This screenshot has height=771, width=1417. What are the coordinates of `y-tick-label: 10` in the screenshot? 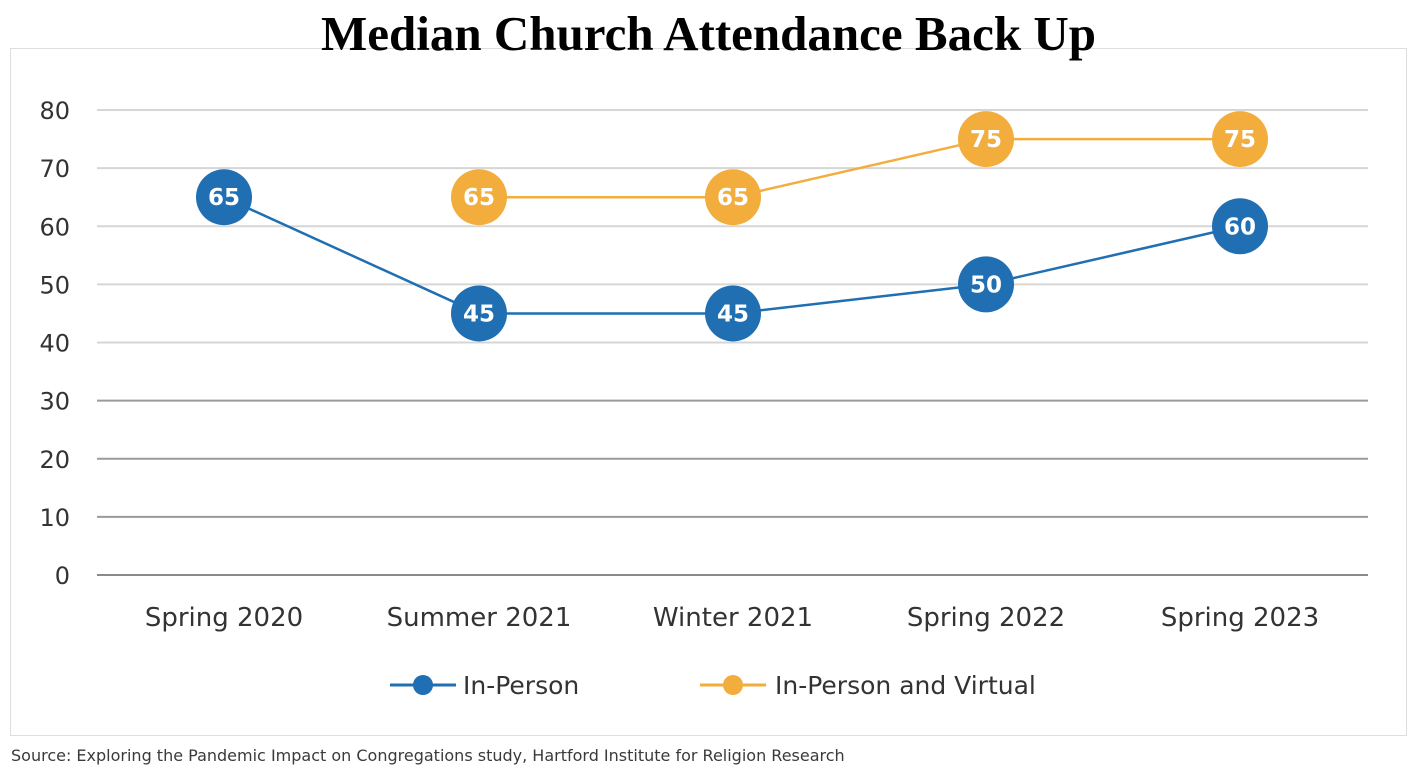 It's located at (54, 518).